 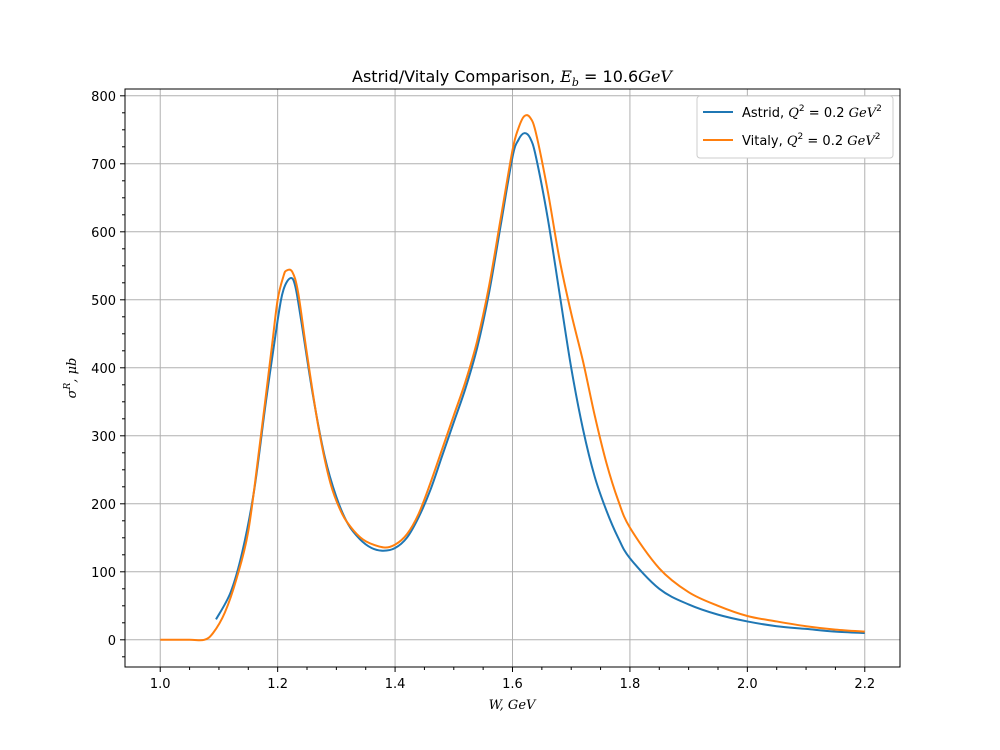 What do you see at coordinates (630, 684) in the screenshot?
I see `x-tick-label: 1.8` at bounding box center [630, 684].